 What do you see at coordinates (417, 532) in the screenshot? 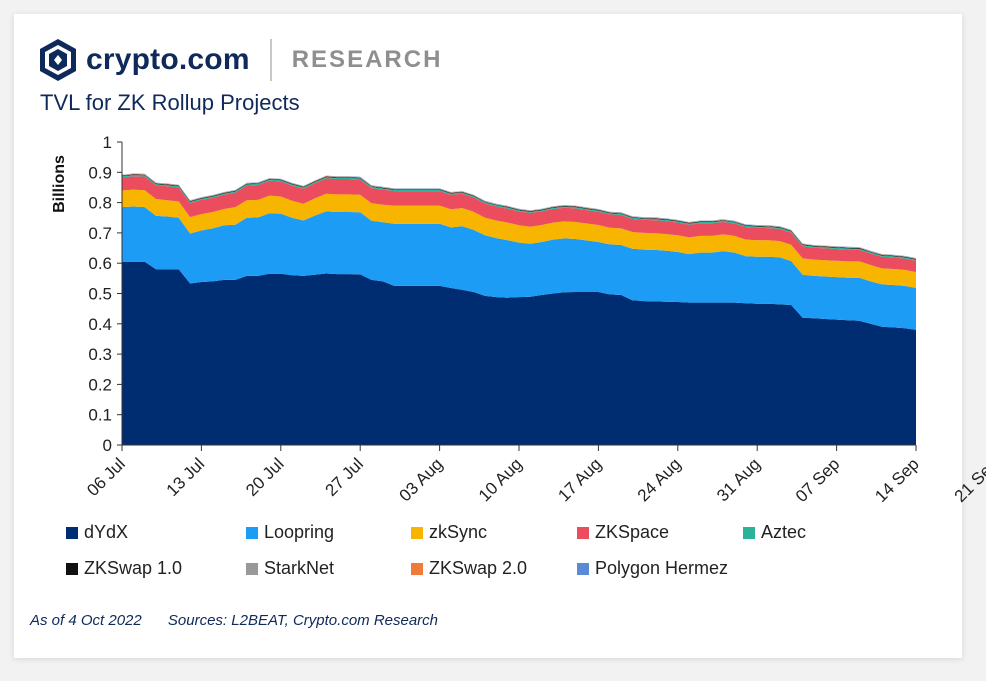
I see `legend-swatch-zksync` at bounding box center [417, 532].